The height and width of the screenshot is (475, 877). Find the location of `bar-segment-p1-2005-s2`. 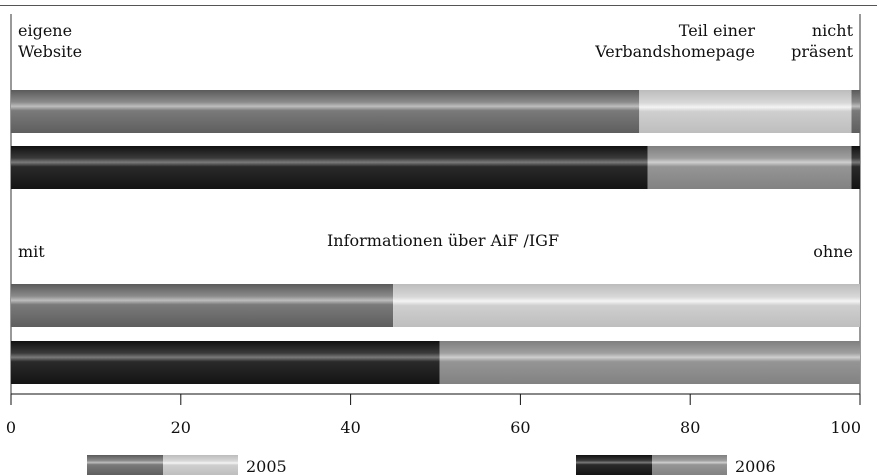

bar-segment-p1-2005-s2 is located at coordinates (745, 111).